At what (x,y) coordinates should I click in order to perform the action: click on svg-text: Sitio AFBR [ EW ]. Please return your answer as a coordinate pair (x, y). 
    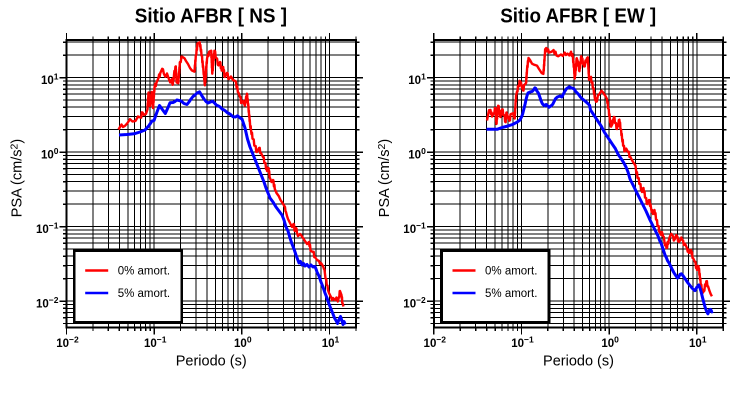
    Looking at the image, I should click on (578, 15).